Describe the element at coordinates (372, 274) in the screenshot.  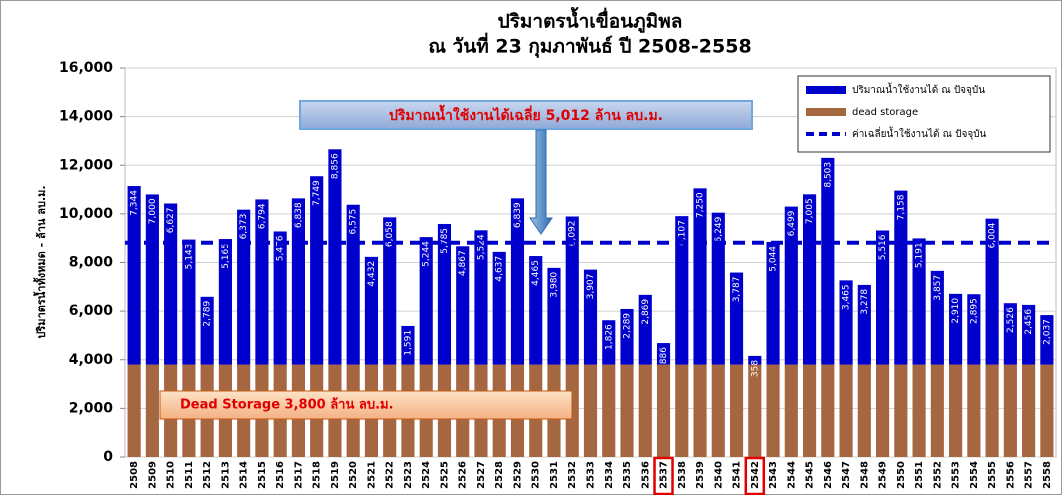
I see `value-label: 4,432` at that location.